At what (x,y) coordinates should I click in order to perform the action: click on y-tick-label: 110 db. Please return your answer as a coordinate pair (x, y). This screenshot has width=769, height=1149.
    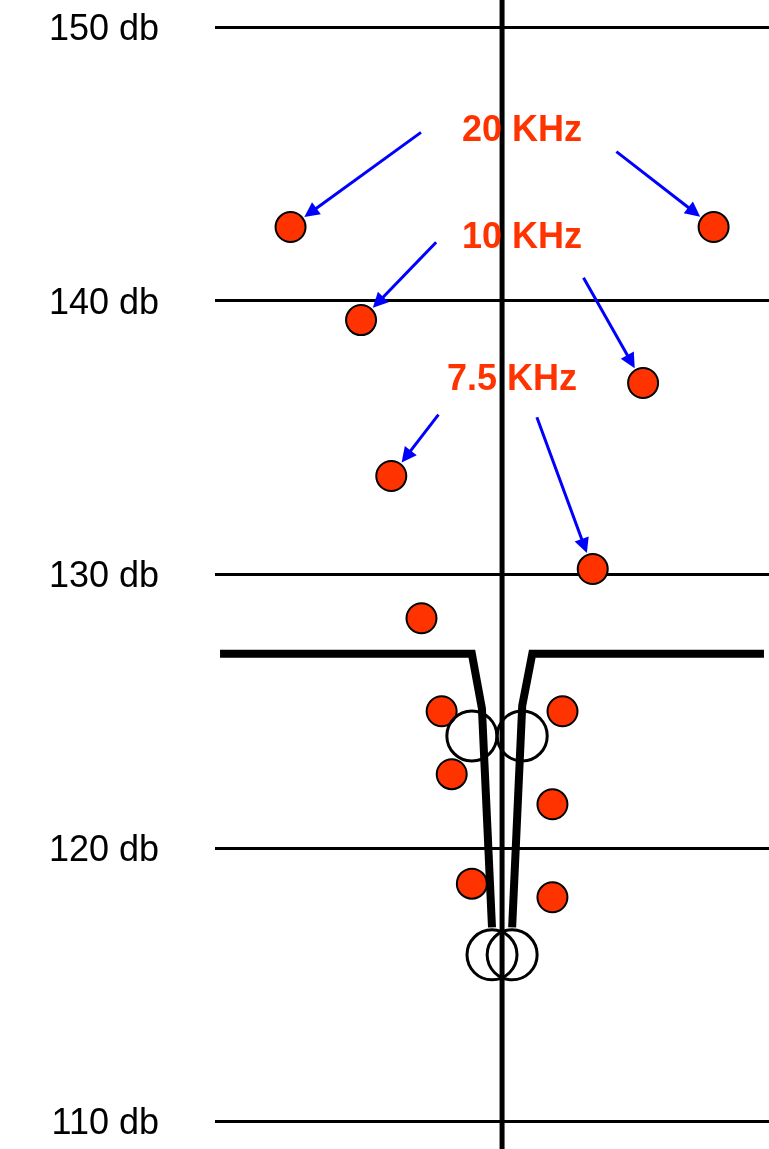
    Looking at the image, I should click on (105, 1122).